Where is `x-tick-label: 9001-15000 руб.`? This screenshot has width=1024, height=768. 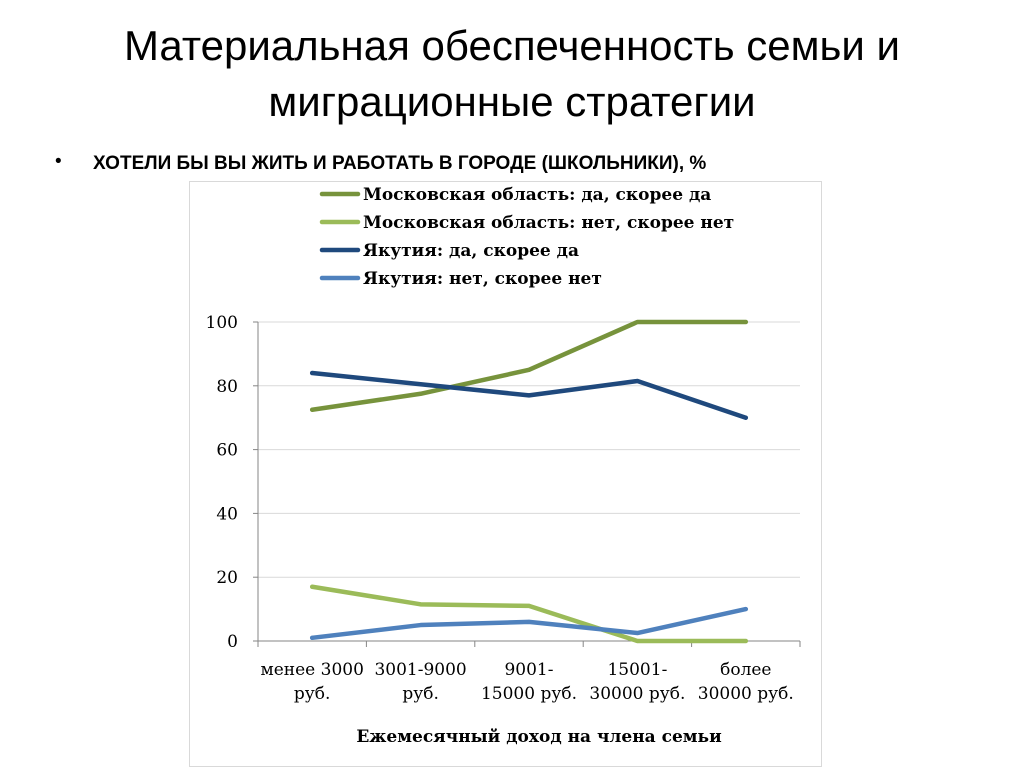 x-tick-label: 9001-15000 руб. is located at coordinates (529, 682).